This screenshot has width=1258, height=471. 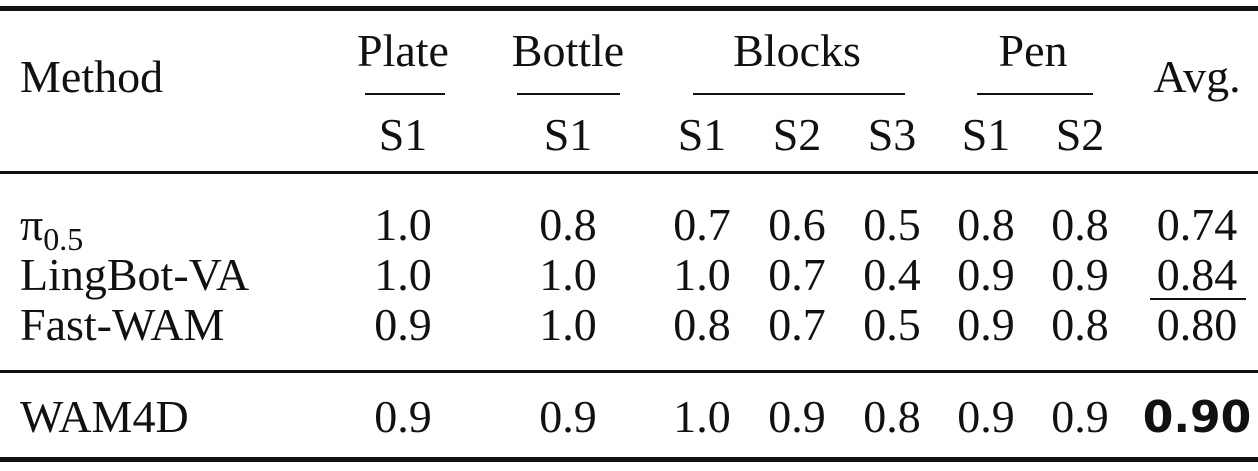 What do you see at coordinates (1197, 224) in the screenshot?
I see `cell-avg: 0.74` at bounding box center [1197, 224].